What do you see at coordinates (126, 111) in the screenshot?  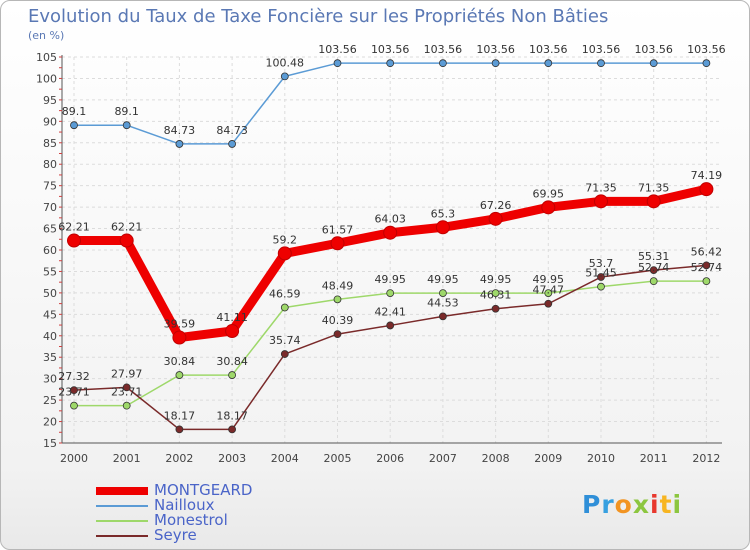 I see `data-label-nailloux: 89.1` at bounding box center [126, 111].